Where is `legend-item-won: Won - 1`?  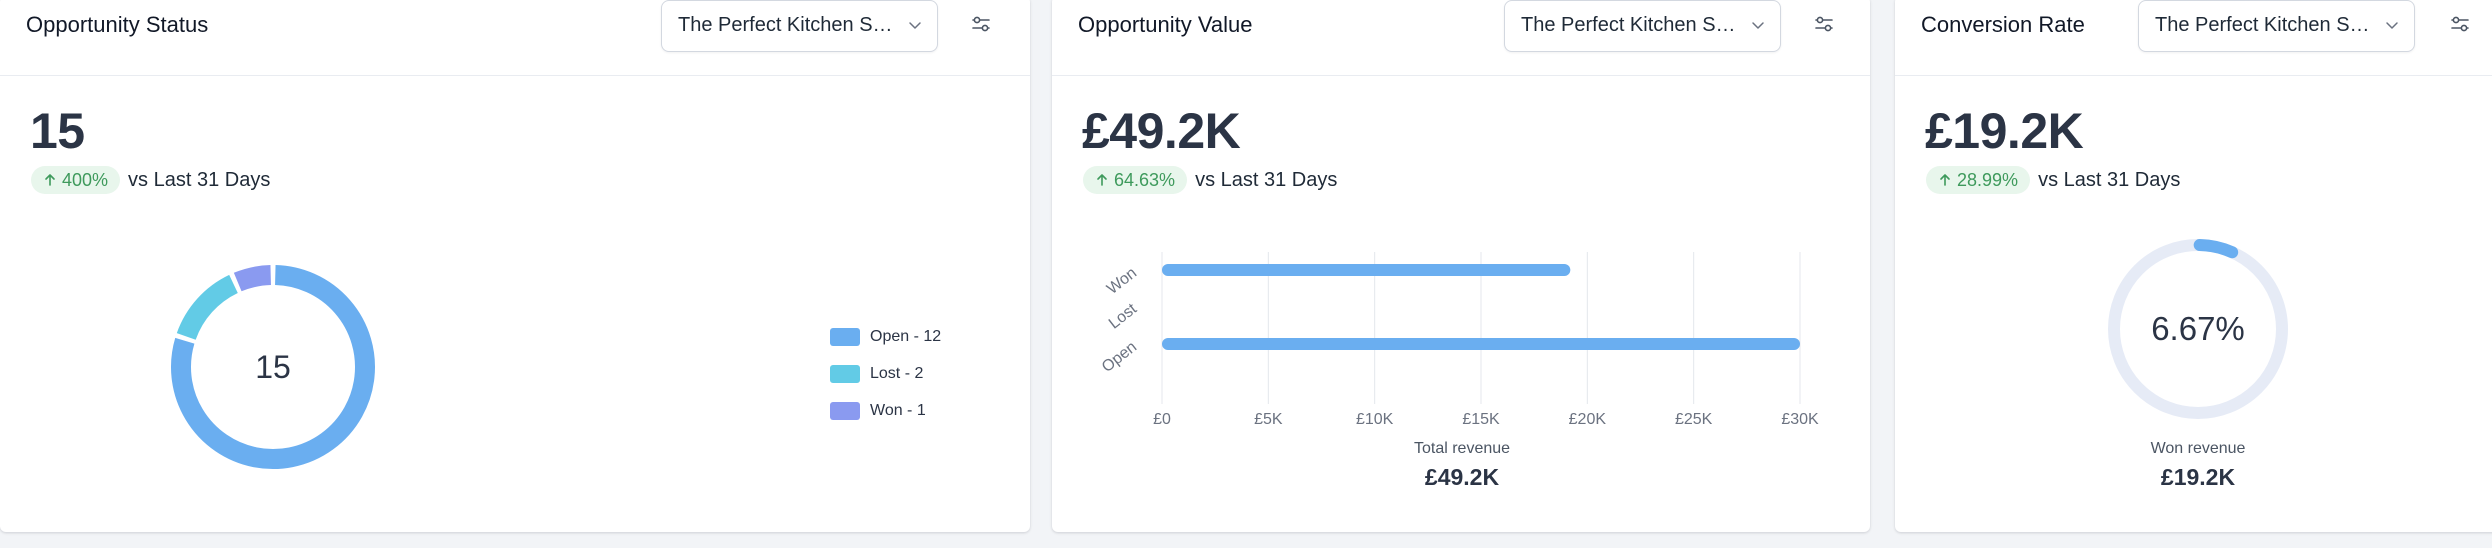
legend-item-won: Won - 1 is located at coordinates (885, 410).